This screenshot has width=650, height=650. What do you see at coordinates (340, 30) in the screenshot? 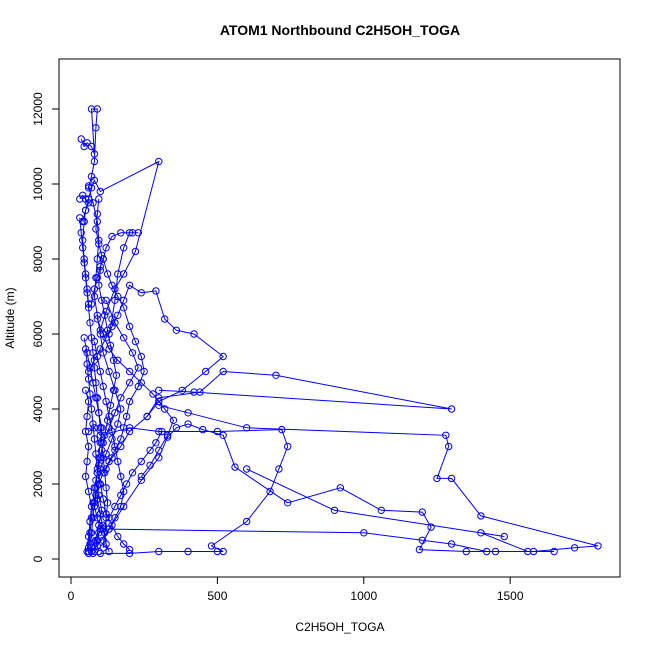
I see `chart-title: ATOM1 Northbound C2H5OH_TOGA` at bounding box center [340, 30].